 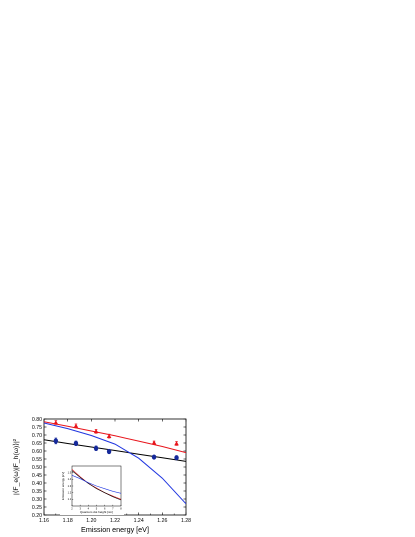 What do you see at coordinates (37, 468) in the screenshot?
I see `y-tick-label: 0.50` at bounding box center [37, 468].